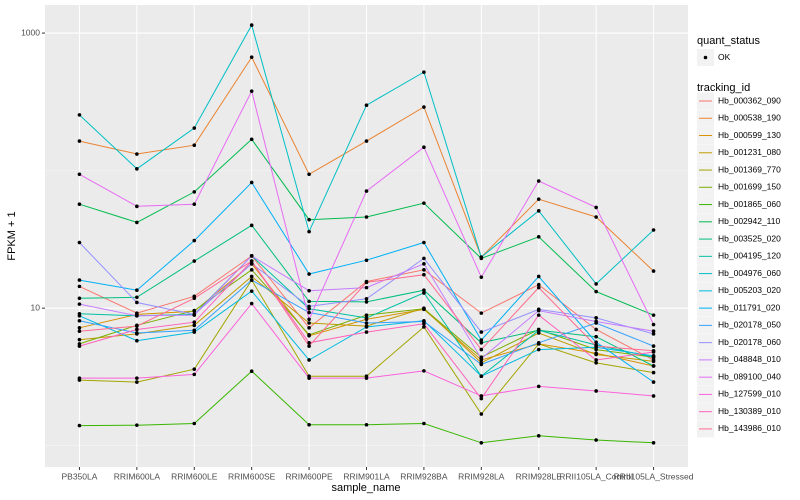 This screenshot has width=800, height=500. What do you see at coordinates (596, 476) in the screenshot?
I see `x-tick-label: RRII105LA_Control` at bounding box center [596, 476].